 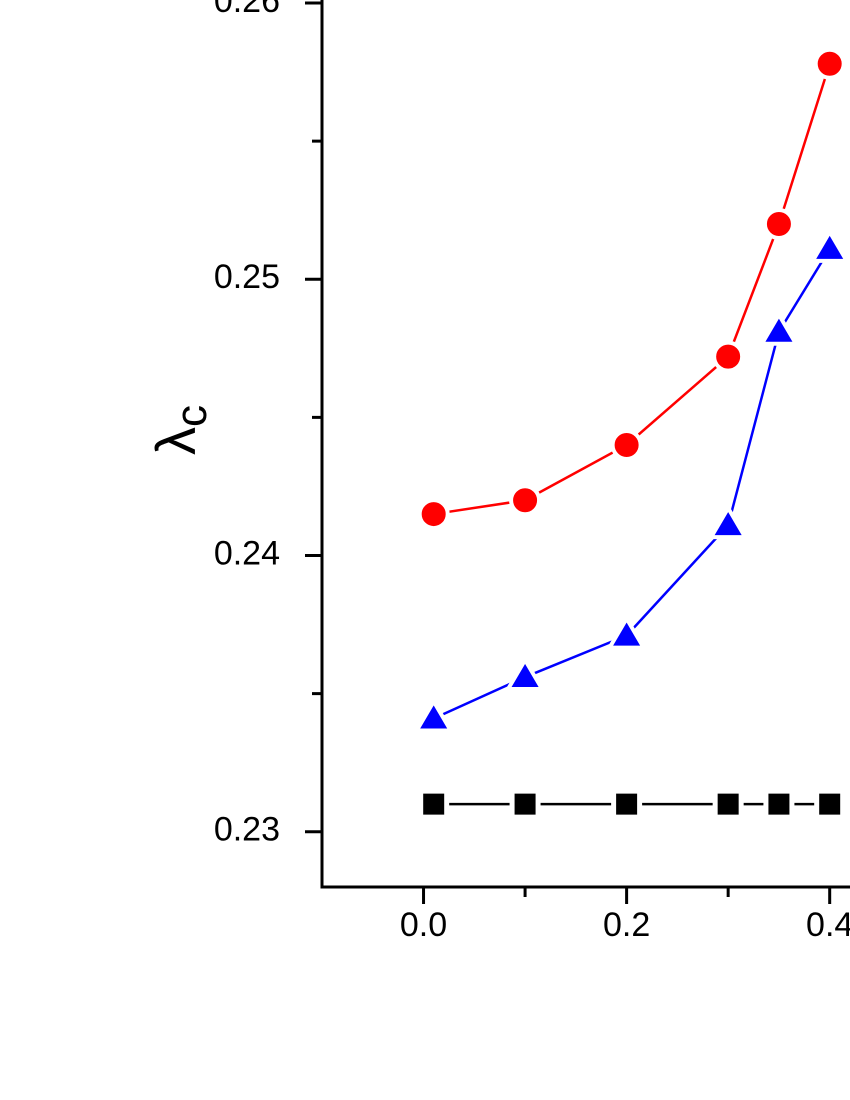 I want to click on y-tick-label: 0.26, so click(x=247, y=10).